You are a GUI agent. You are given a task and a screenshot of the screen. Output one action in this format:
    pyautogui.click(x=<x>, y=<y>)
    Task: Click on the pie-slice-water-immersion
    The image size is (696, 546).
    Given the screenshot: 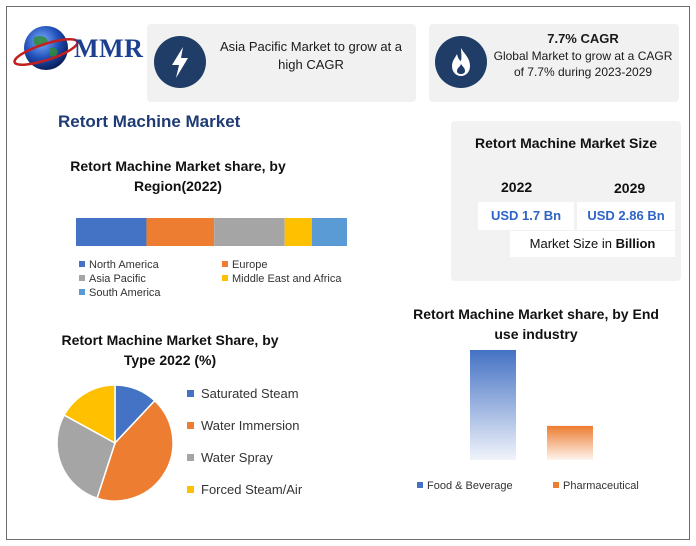 What is the action you would take?
    pyautogui.click(x=135, y=450)
    